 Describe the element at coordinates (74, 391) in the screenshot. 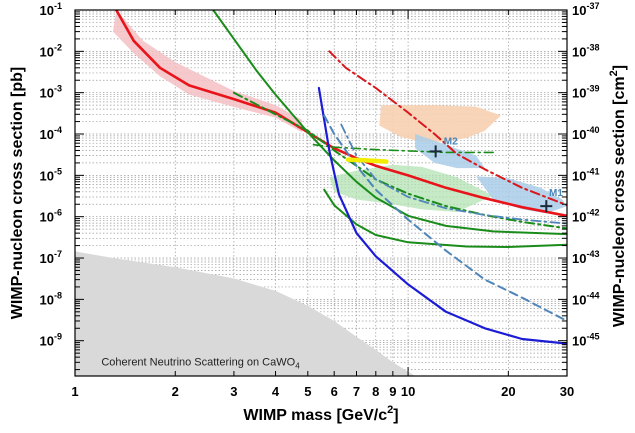

I see `x-tick-label: 1` at that location.